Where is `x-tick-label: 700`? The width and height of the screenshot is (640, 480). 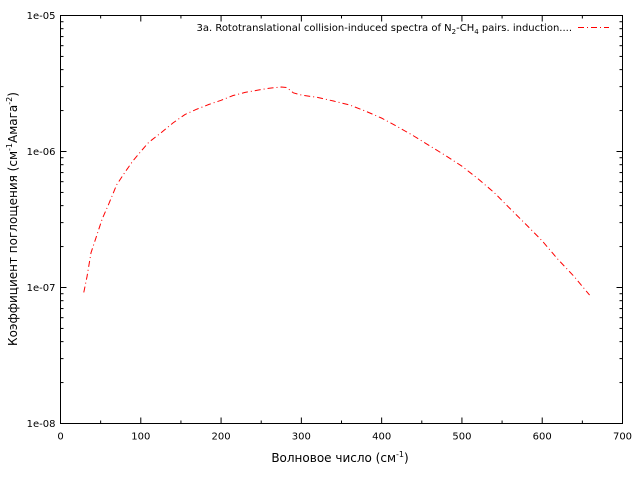 x-tick-label: 700 is located at coordinates (622, 437).